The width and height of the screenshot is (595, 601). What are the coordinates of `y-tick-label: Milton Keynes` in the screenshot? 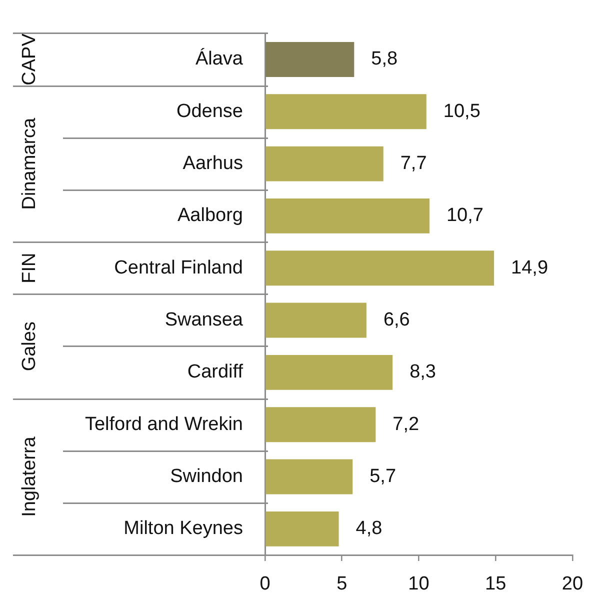 It's located at (183, 529).